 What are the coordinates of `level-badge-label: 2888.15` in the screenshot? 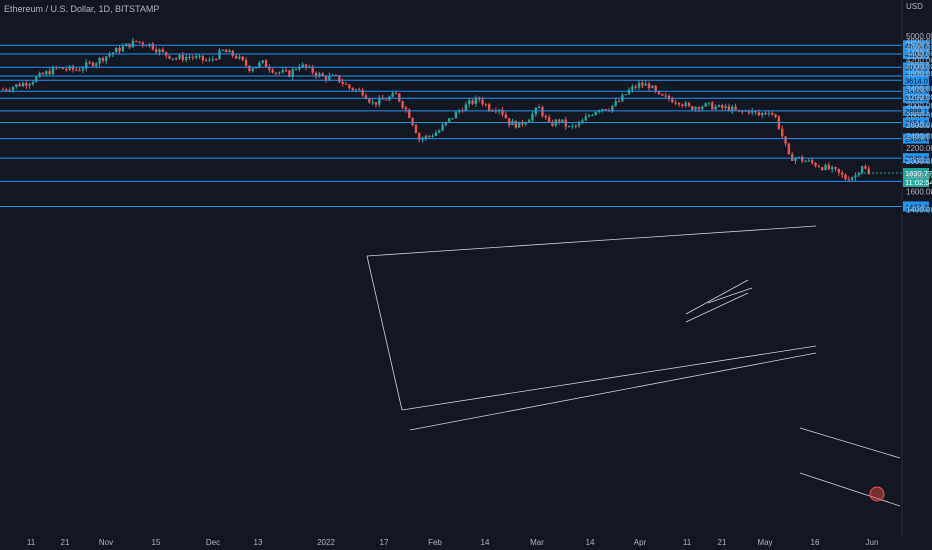 It's located at (918, 111).